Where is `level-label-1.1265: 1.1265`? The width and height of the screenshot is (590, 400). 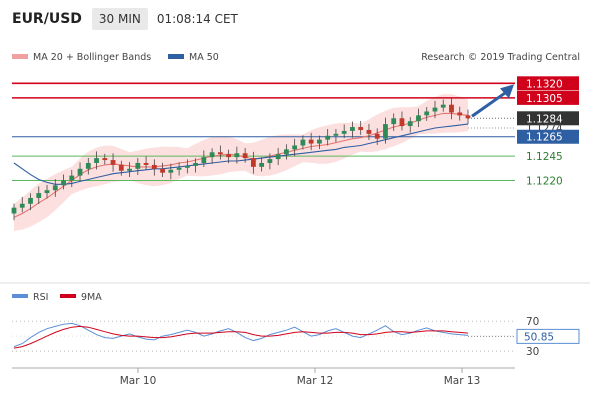
level-label-1.1265: 1.1265 is located at coordinates (544, 138).